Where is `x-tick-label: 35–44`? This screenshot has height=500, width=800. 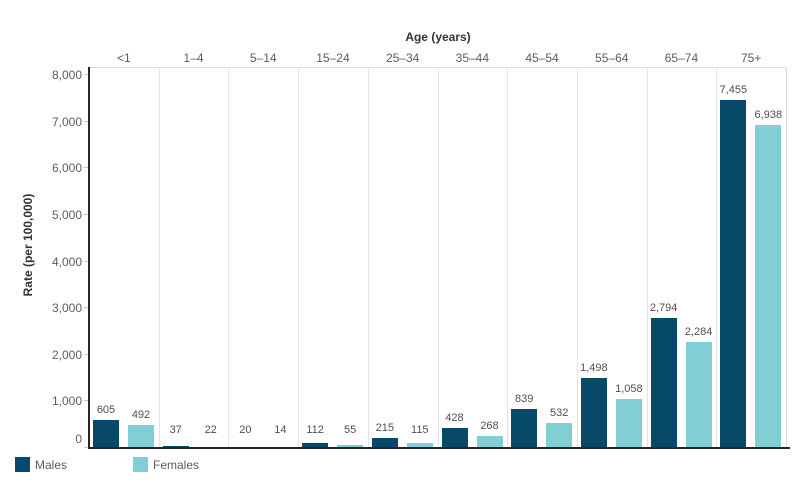 x-tick-label: 35–44 is located at coordinates (472, 58).